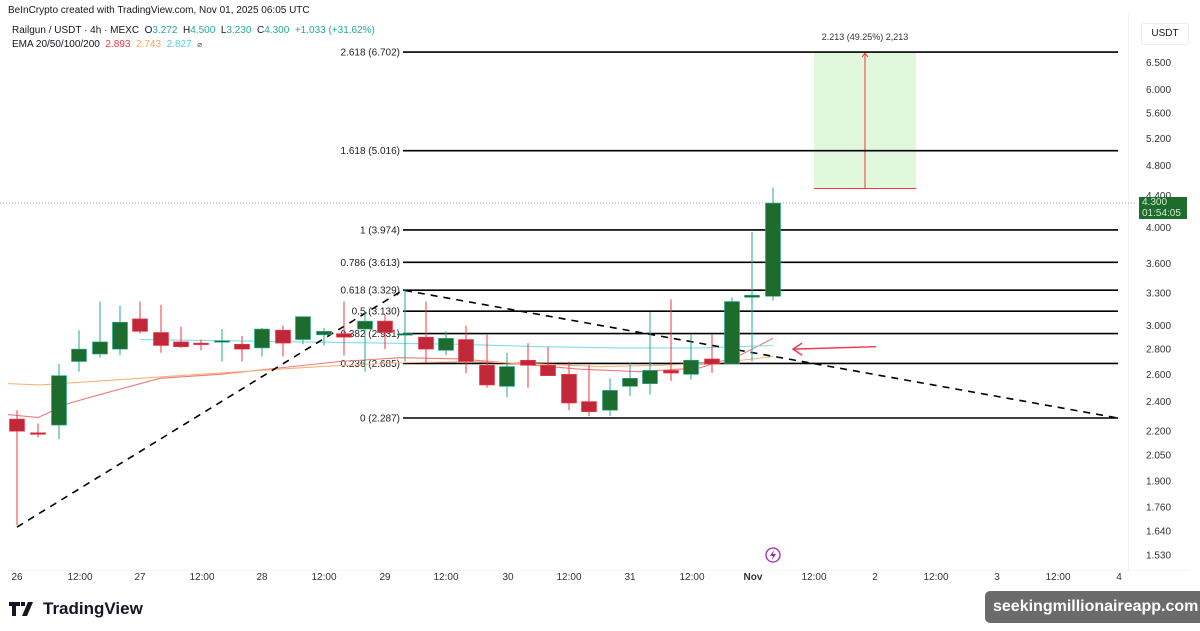  What do you see at coordinates (277, 30) in the screenshot?
I see `close-value: 4.300` at bounding box center [277, 30].